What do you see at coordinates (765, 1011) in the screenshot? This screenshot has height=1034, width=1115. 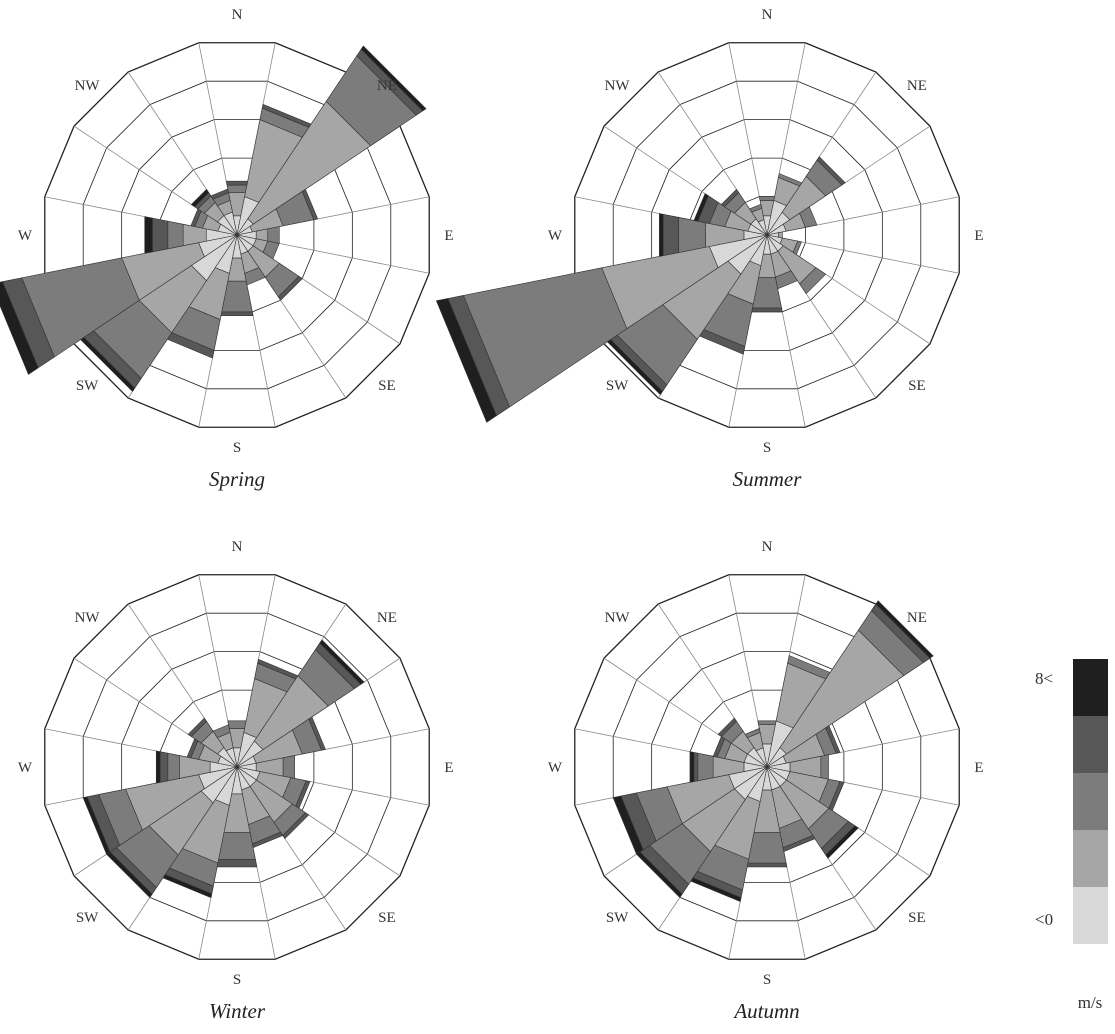 I see `rose-title-autumn: Autumn` at bounding box center [765, 1011].